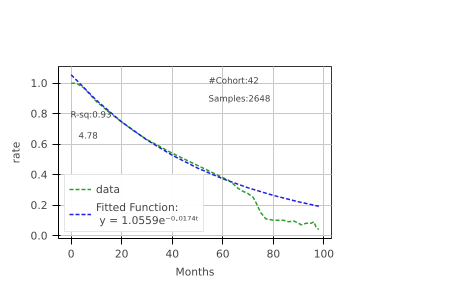 Image resolution: width=474 pixels, height=281 pixels. Describe the element at coordinates (324, 254) in the screenshot. I see `x-tick-label: 100` at that location.